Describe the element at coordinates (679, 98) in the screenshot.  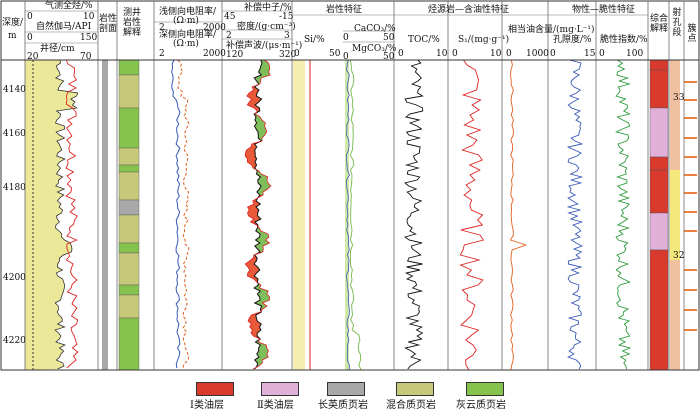
I see `layer-label-33: 33` at that location.